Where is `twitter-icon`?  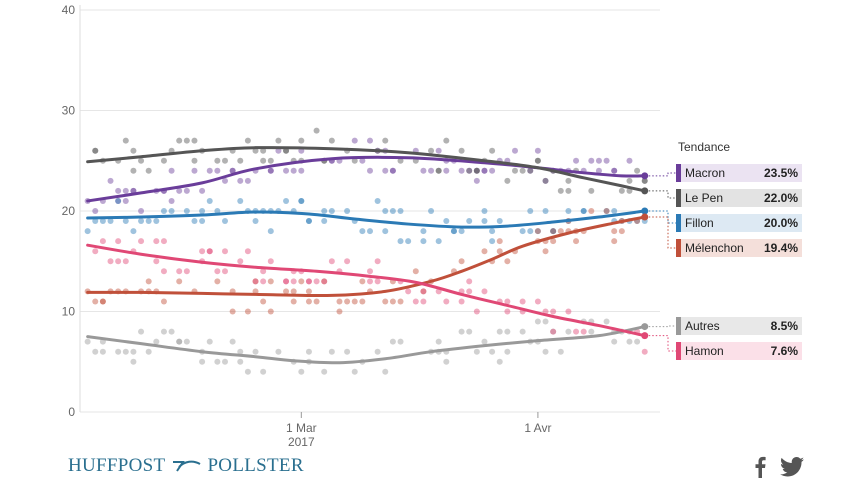
twitter-icon is located at coordinates (792, 467).